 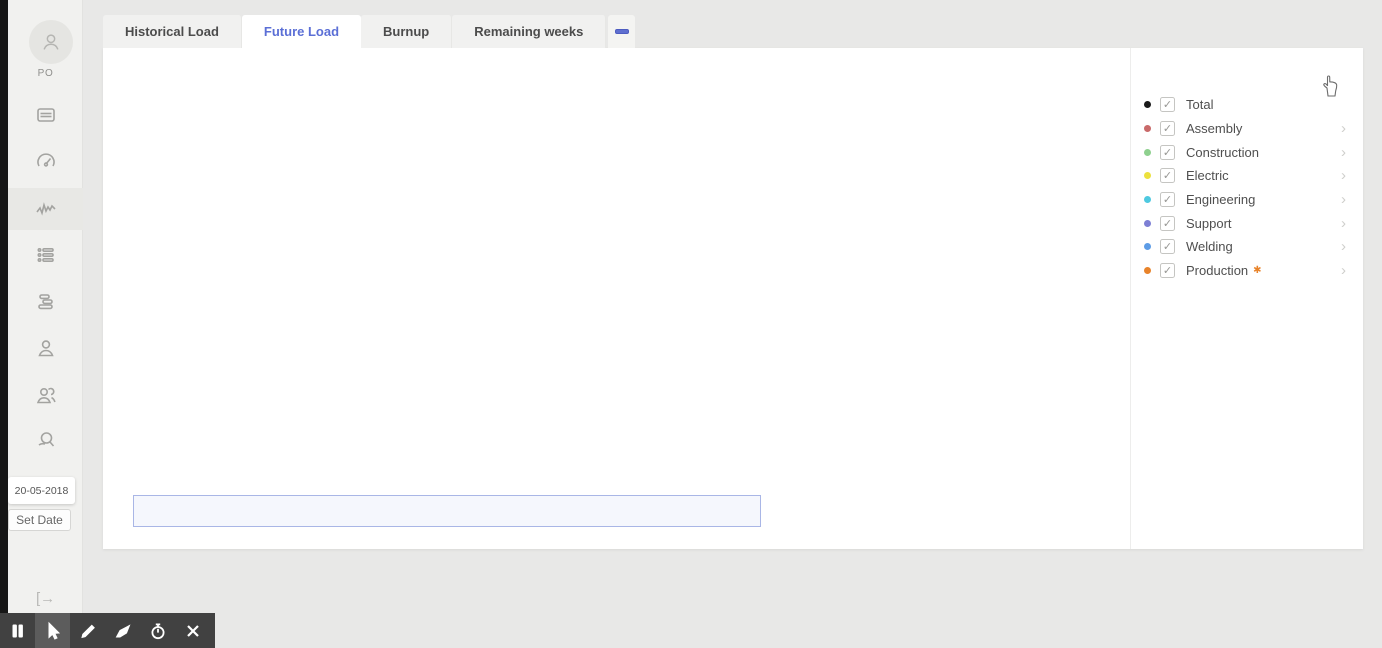 I want to click on pause-icon, so click(x=17, y=630).